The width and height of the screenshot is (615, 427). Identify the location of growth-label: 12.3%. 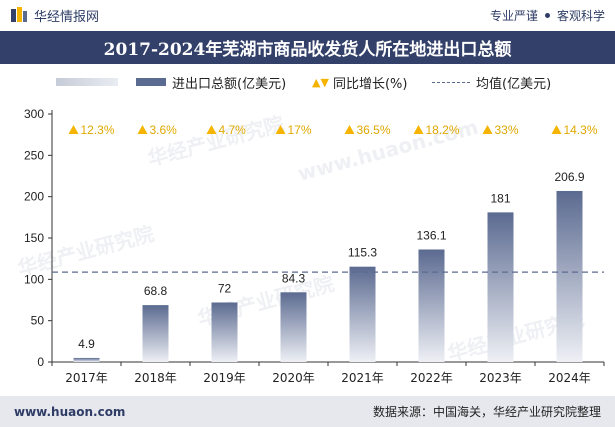
(98, 130).